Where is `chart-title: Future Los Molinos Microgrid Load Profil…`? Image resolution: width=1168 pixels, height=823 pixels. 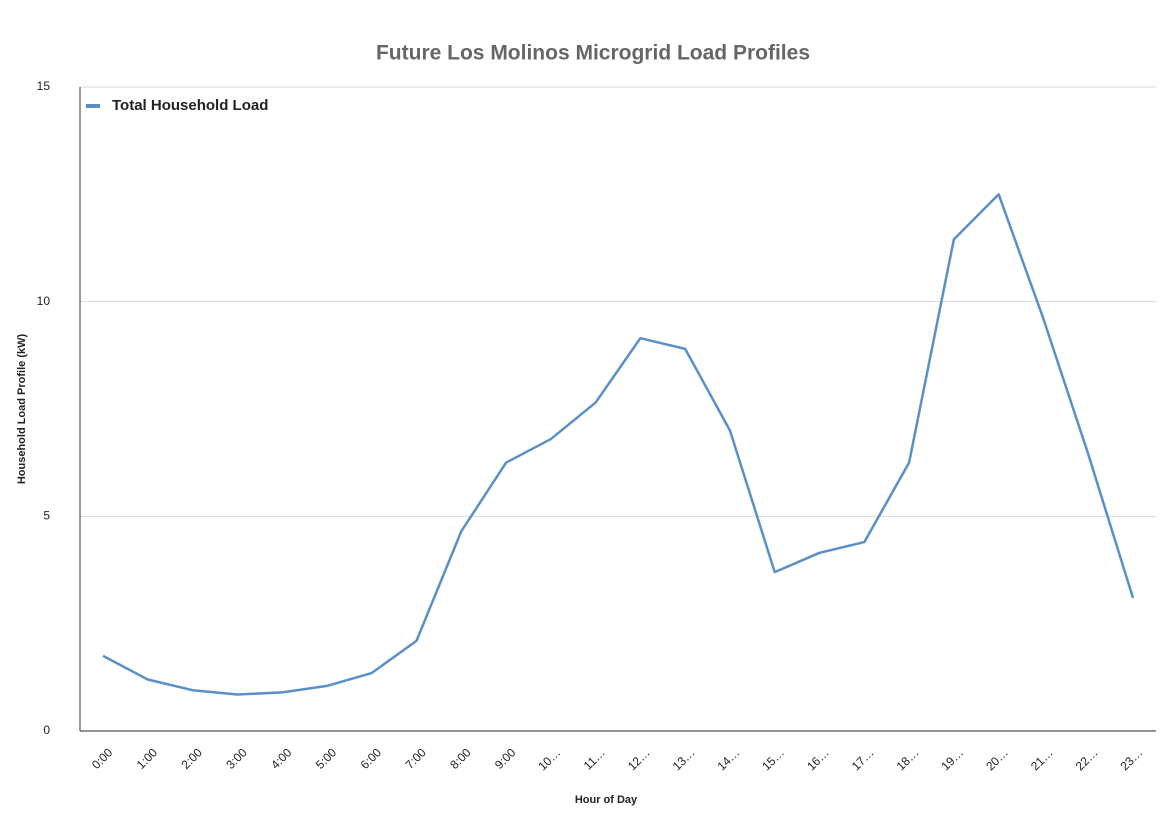
chart-title: Future Los Molinos Microgrid Load Profil… is located at coordinates (593, 53).